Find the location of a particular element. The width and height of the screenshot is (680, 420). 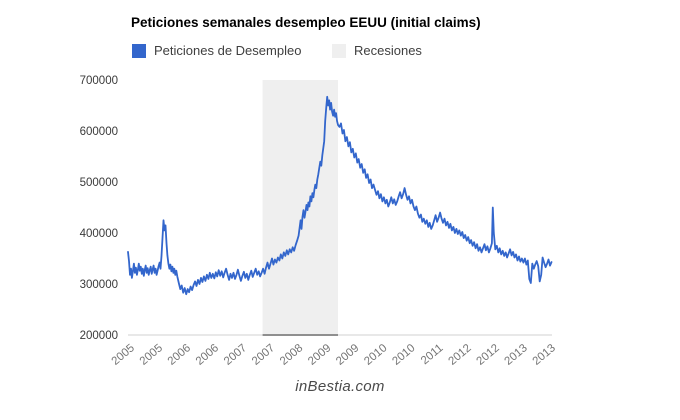

legend: Peticiones de Desempleo Recesiones is located at coordinates (340, 51).